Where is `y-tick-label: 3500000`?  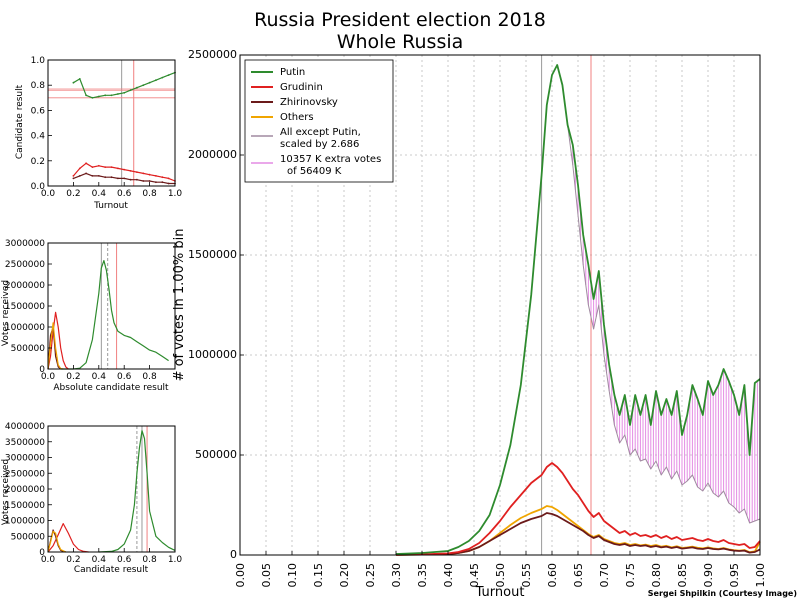 y-tick-label: 3500000 is located at coordinates (25, 443).